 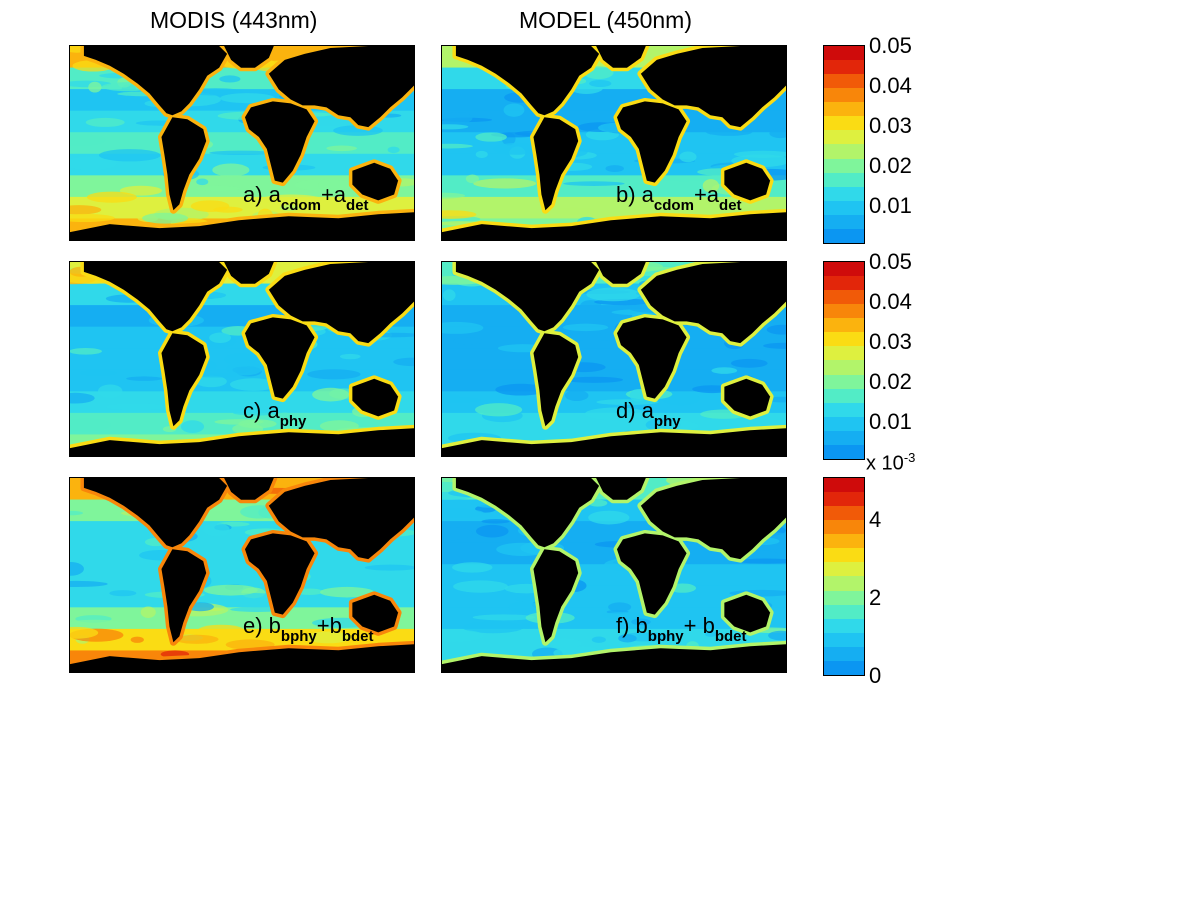 I want to click on map-panel-a, so click(x=242, y=143).